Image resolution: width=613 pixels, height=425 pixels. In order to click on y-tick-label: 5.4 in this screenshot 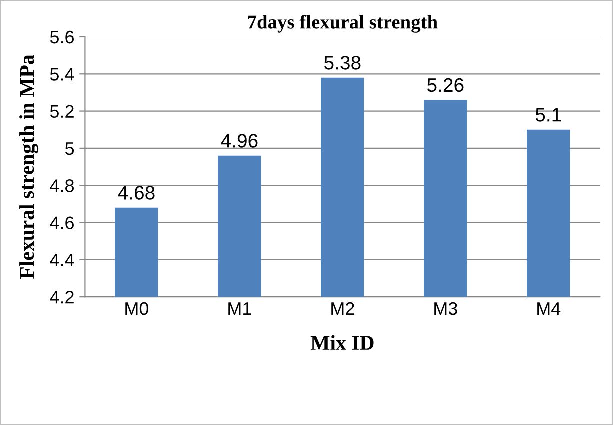, I will do `click(62, 74)`.